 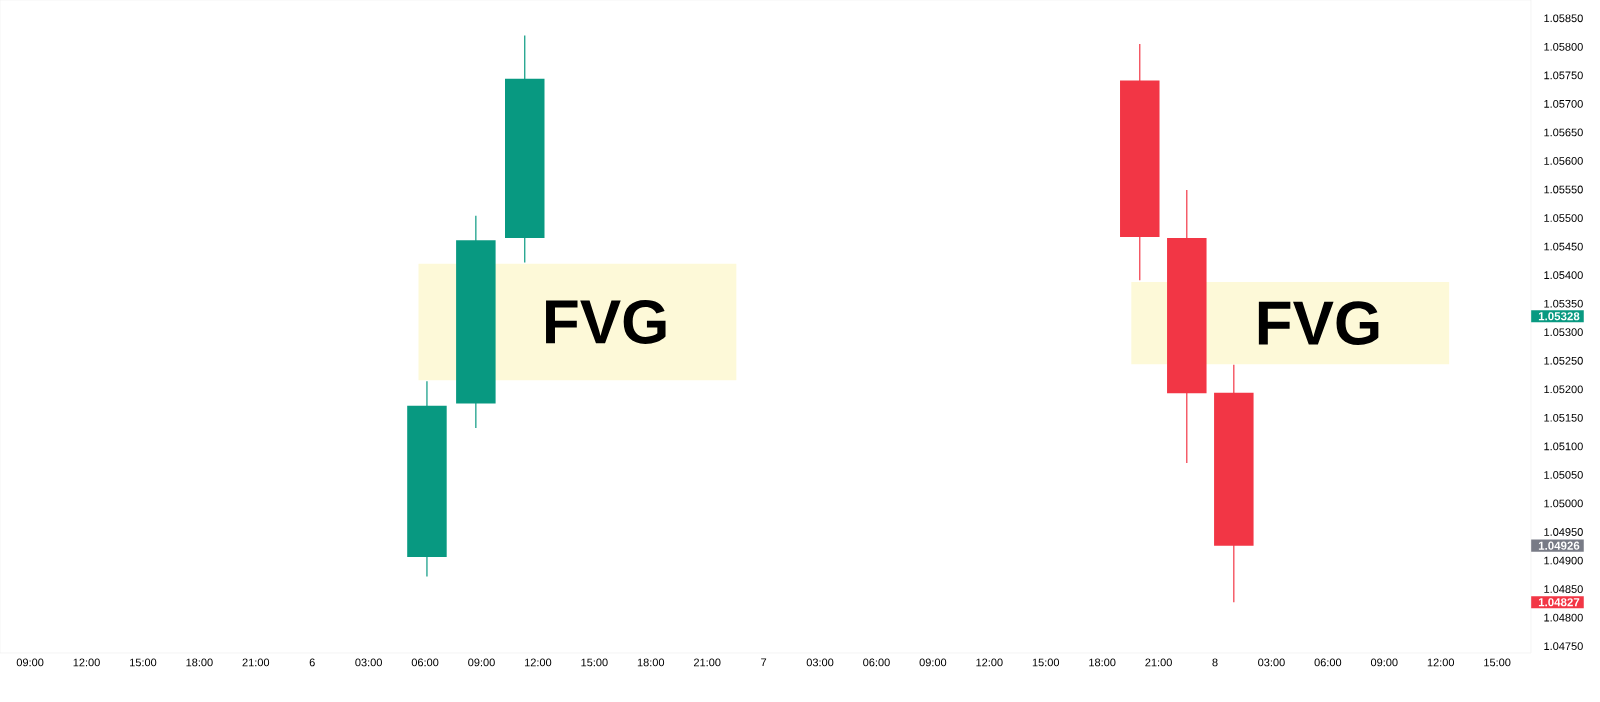 What do you see at coordinates (1559, 316) in the screenshot?
I see `text: 1.05328` at bounding box center [1559, 316].